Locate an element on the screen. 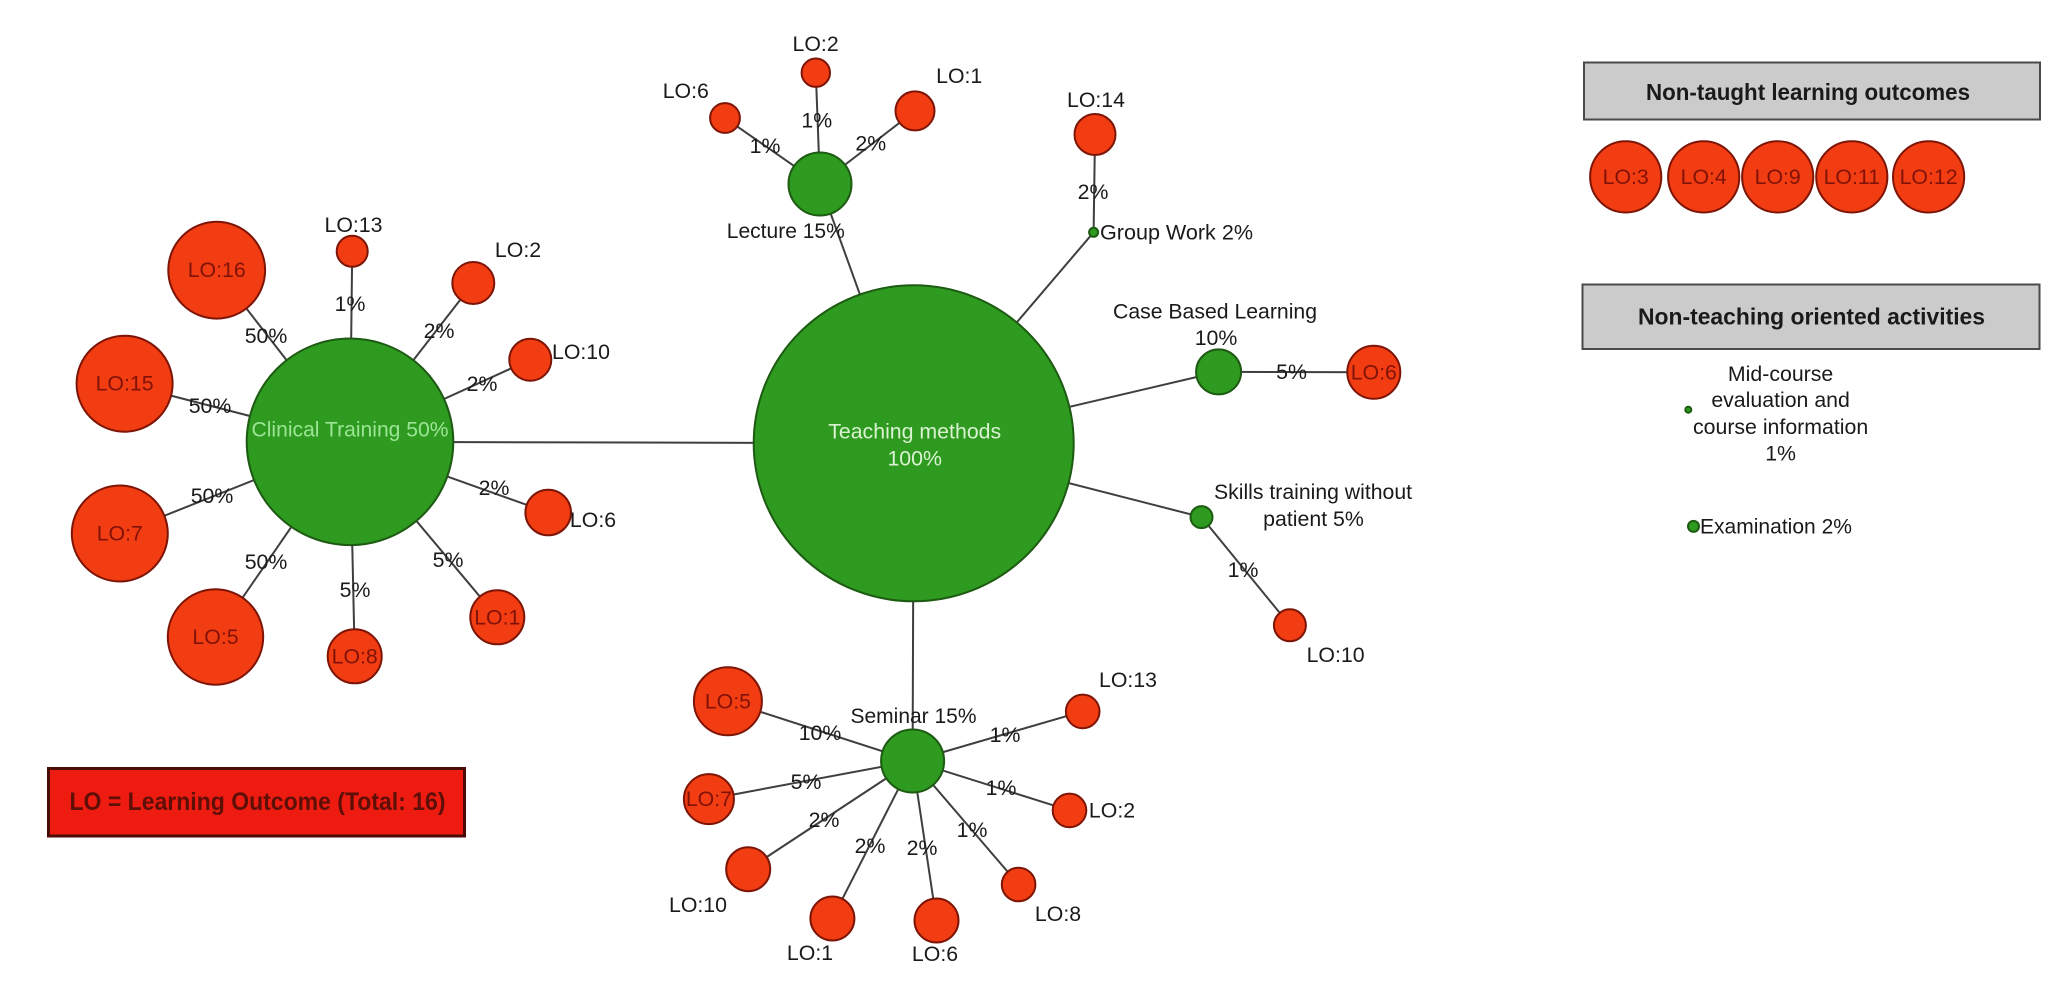 The width and height of the screenshot is (2059, 1001). svg-text: evaluation and is located at coordinates (1780, 400).